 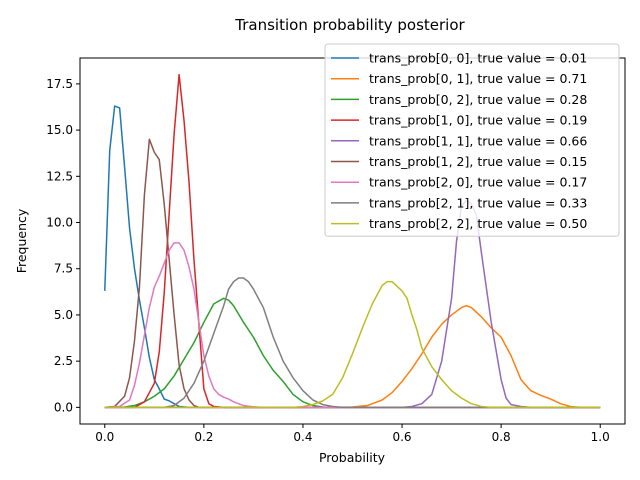 I want to click on legend-label-2: trans_prob[0, 2], true value = 0.28, so click(x=478, y=99).